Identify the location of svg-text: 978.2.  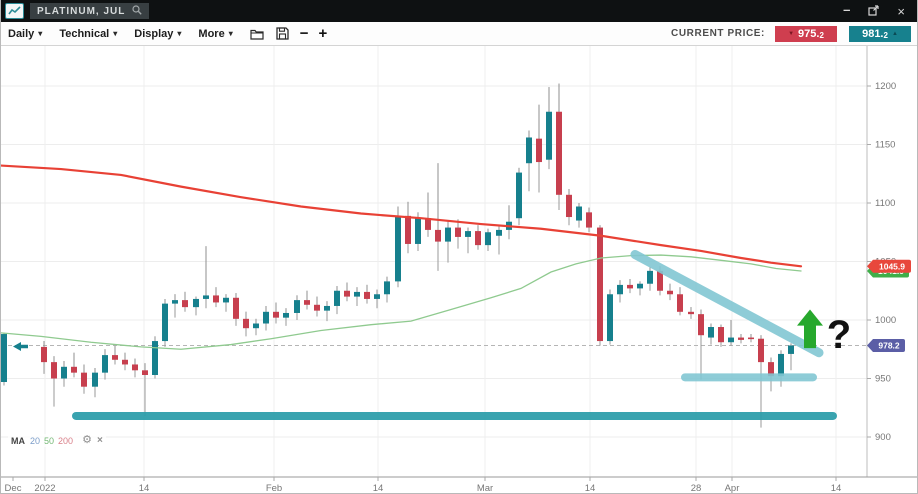
(889, 346).